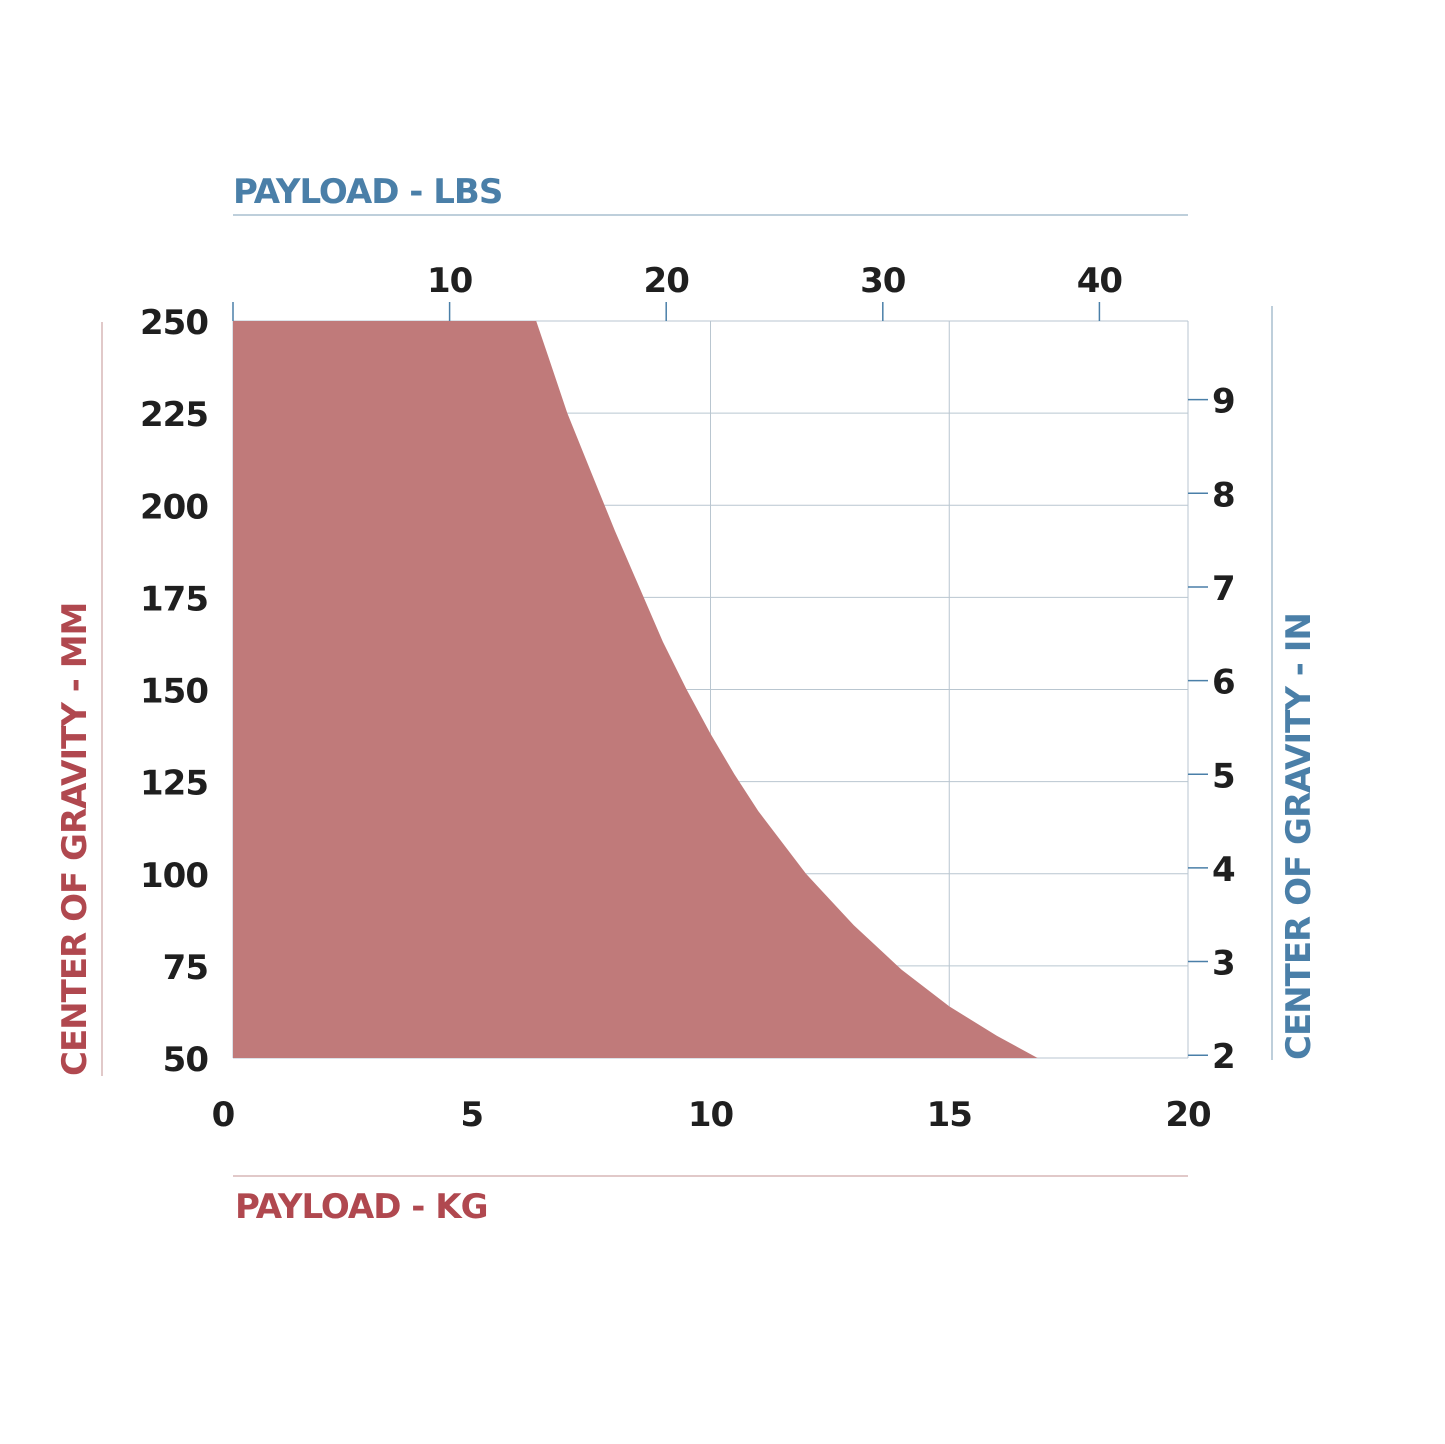  I want to click on y-tick-label-150: 150, so click(174, 692).